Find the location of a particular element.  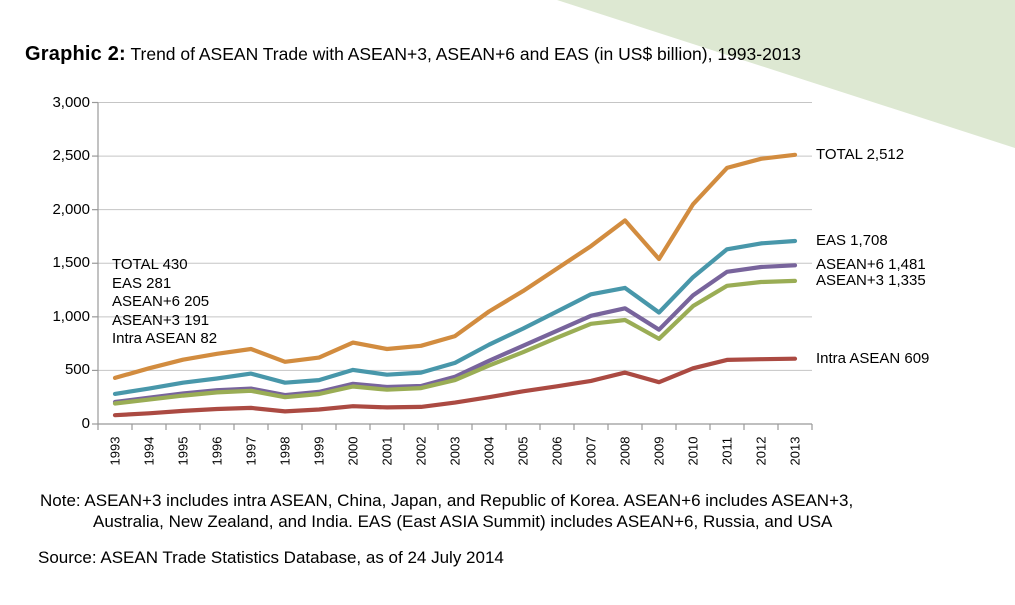

end-value-label: ASEAN+3 1,335 is located at coordinates (871, 280).